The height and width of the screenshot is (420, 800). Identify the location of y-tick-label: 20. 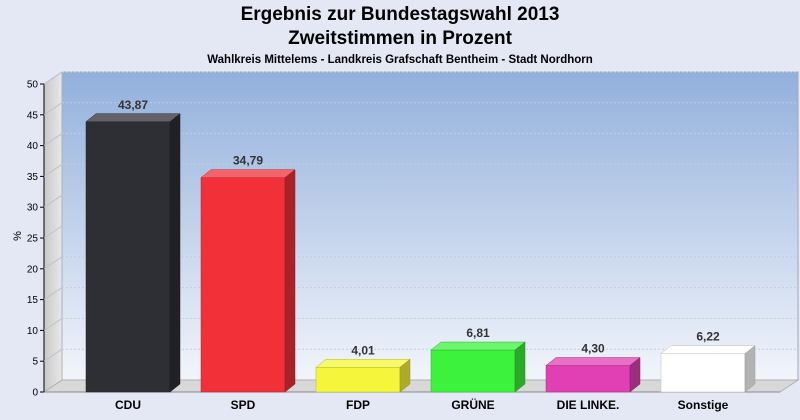
(33, 269).